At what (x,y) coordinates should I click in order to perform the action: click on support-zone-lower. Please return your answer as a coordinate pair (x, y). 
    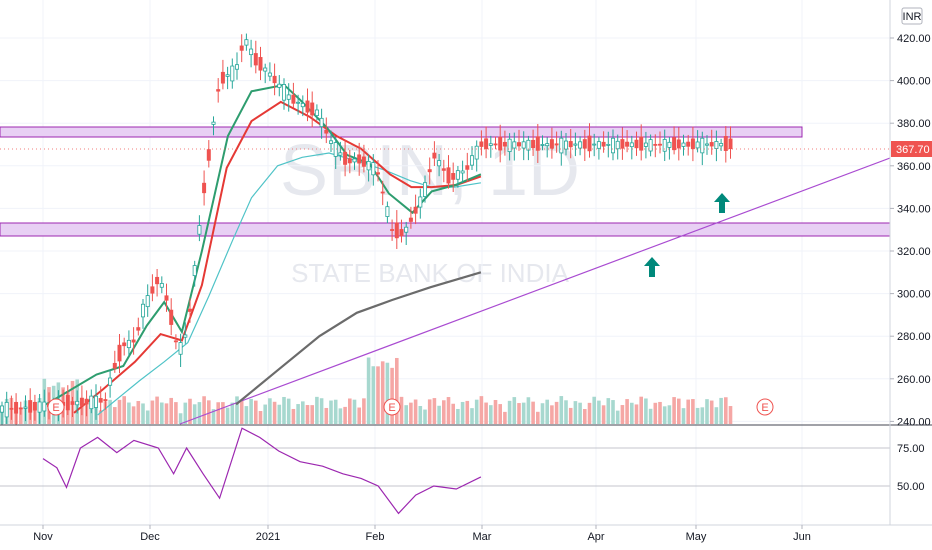
    Looking at the image, I should click on (445, 229).